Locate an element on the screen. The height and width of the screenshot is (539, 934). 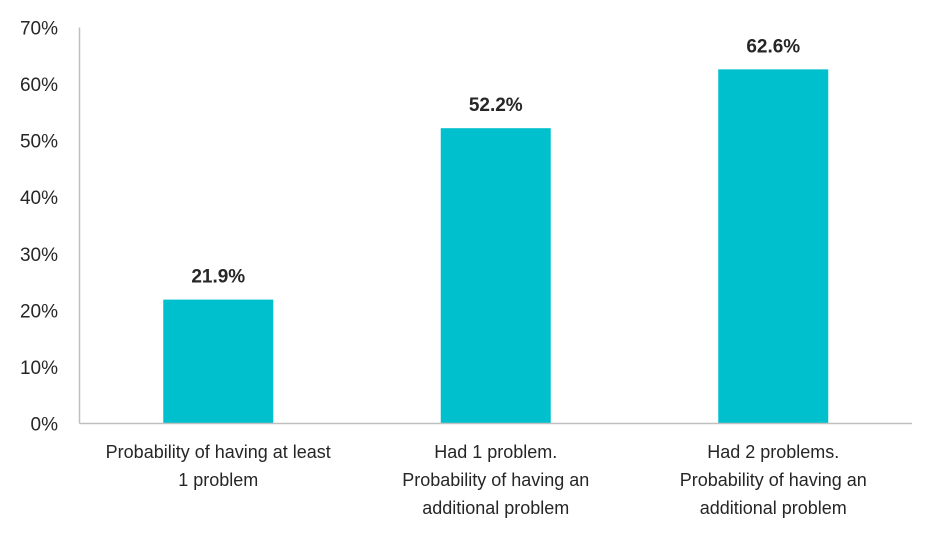
y-tick-label: 40% is located at coordinates (39, 198).